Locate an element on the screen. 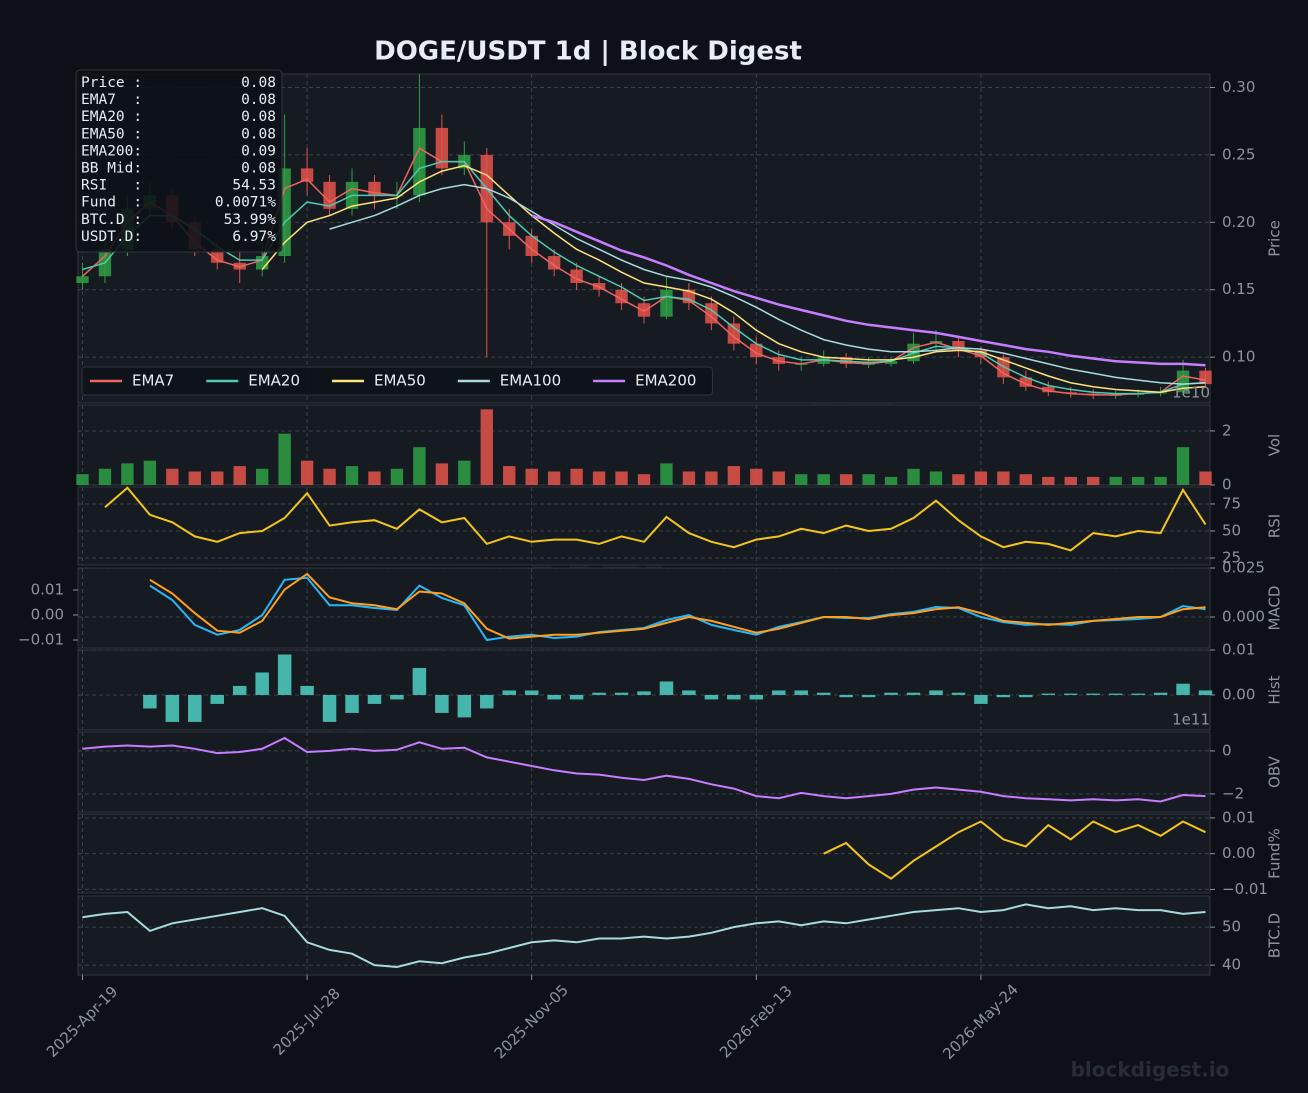 The height and width of the screenshot is (1093, 1308). info-label: Fund : is located at coordinates (111, 203).